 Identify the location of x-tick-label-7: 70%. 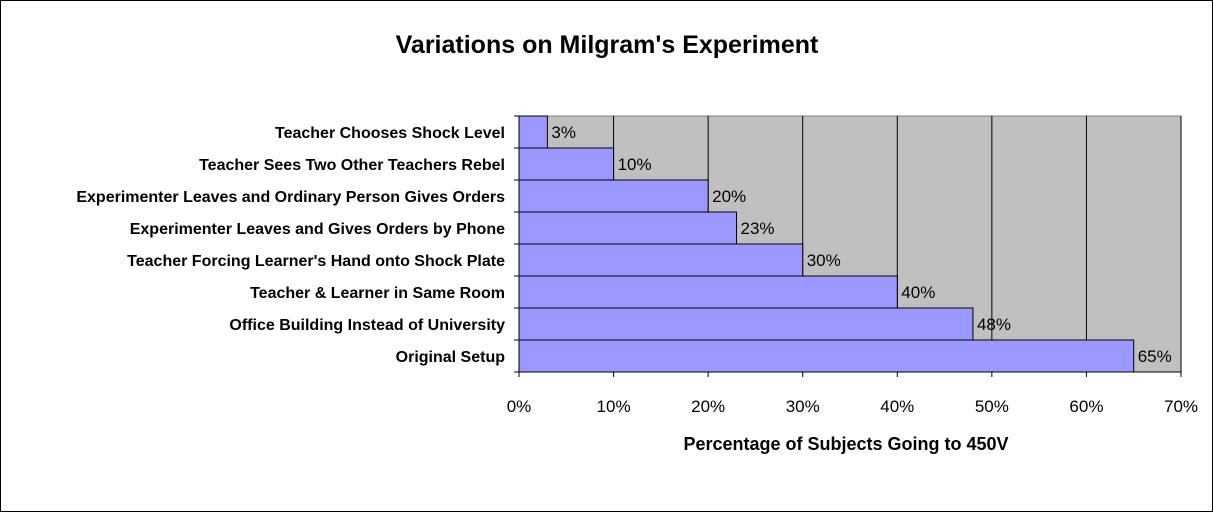
(1181, 406).